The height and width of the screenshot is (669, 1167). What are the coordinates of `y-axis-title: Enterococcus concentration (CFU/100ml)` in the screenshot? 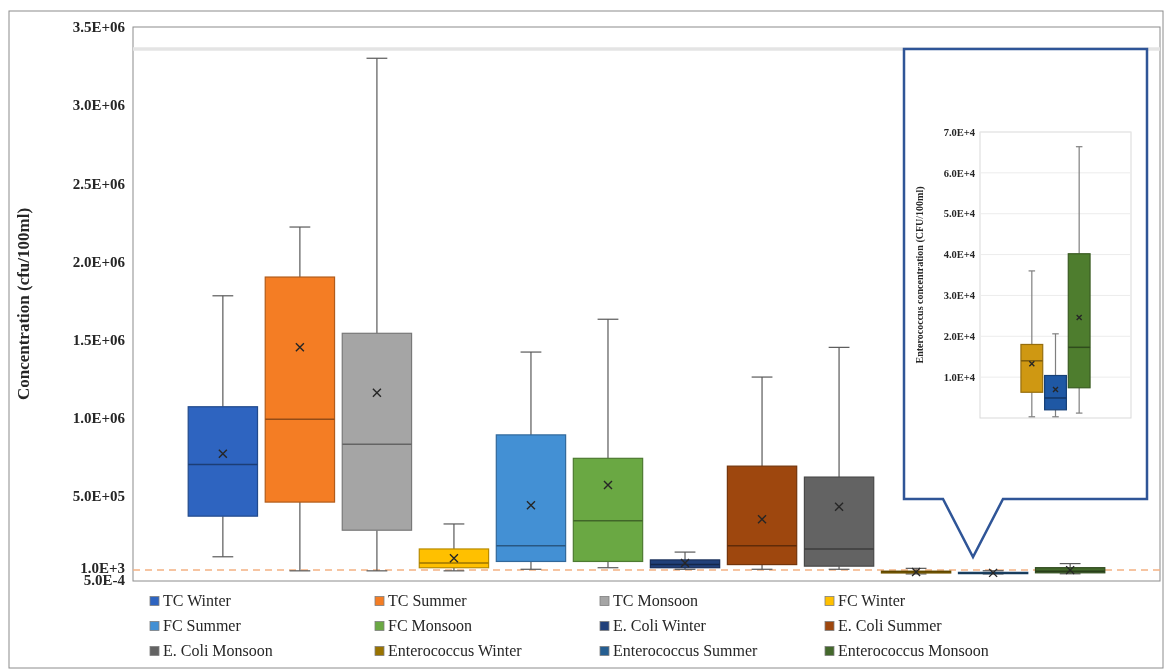 It's located at (920, 275).